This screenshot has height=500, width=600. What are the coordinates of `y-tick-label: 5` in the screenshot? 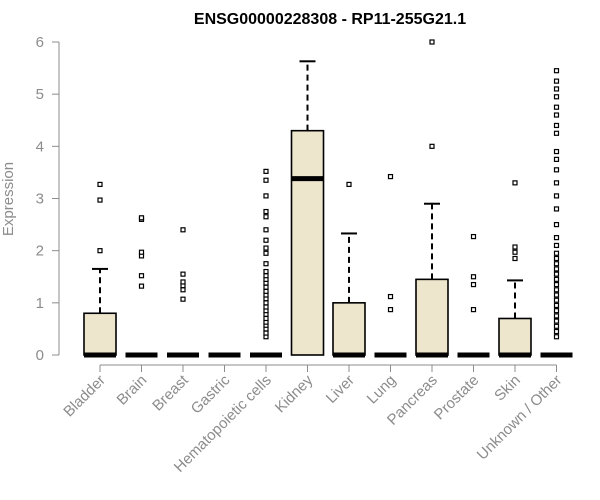 It's located at (40, 94).